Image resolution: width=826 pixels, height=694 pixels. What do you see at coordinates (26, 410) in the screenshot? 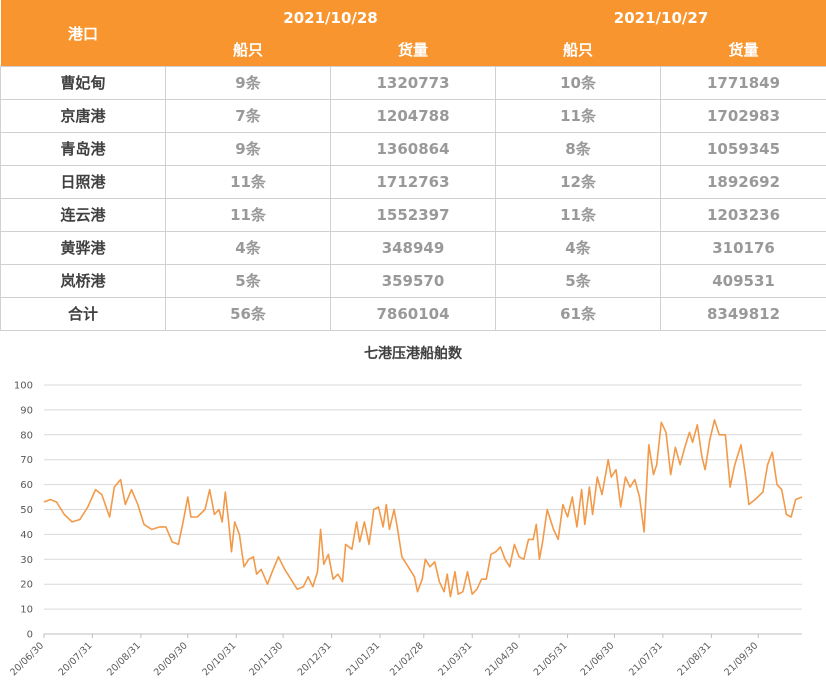
I see `y-tick-label: 90` at bounding box center [26, 410].